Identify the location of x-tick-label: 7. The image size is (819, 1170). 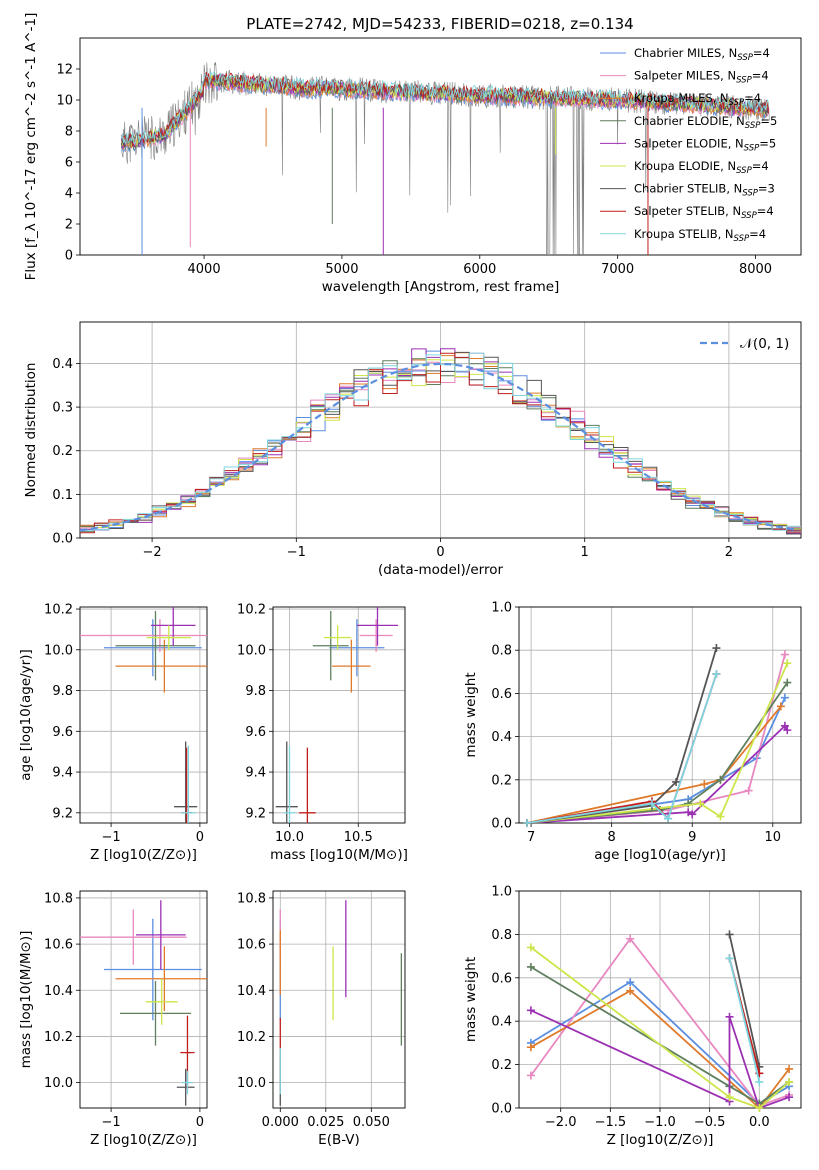
(531, 837).